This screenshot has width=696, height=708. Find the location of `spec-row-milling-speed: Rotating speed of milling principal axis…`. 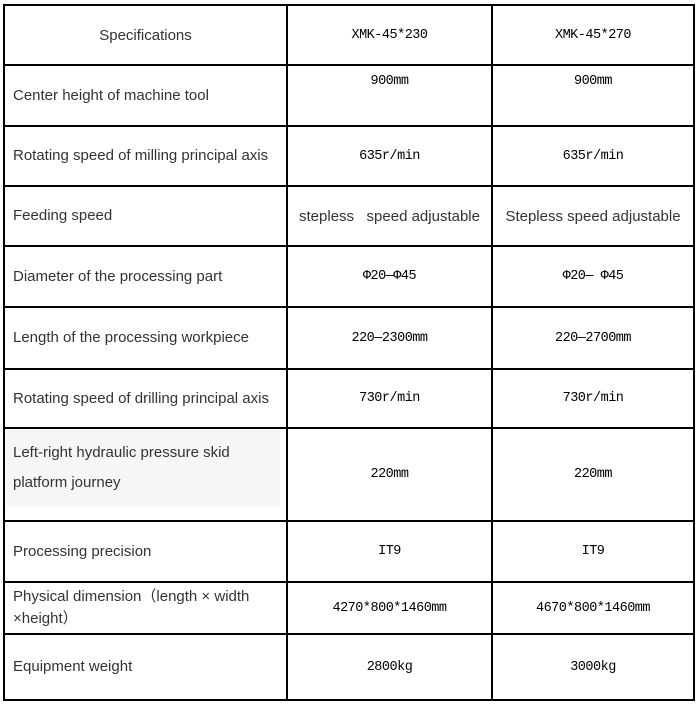

spec-row-milling-speed: Rotating speed of milling principal axis… is located at coordinates (349, 156).